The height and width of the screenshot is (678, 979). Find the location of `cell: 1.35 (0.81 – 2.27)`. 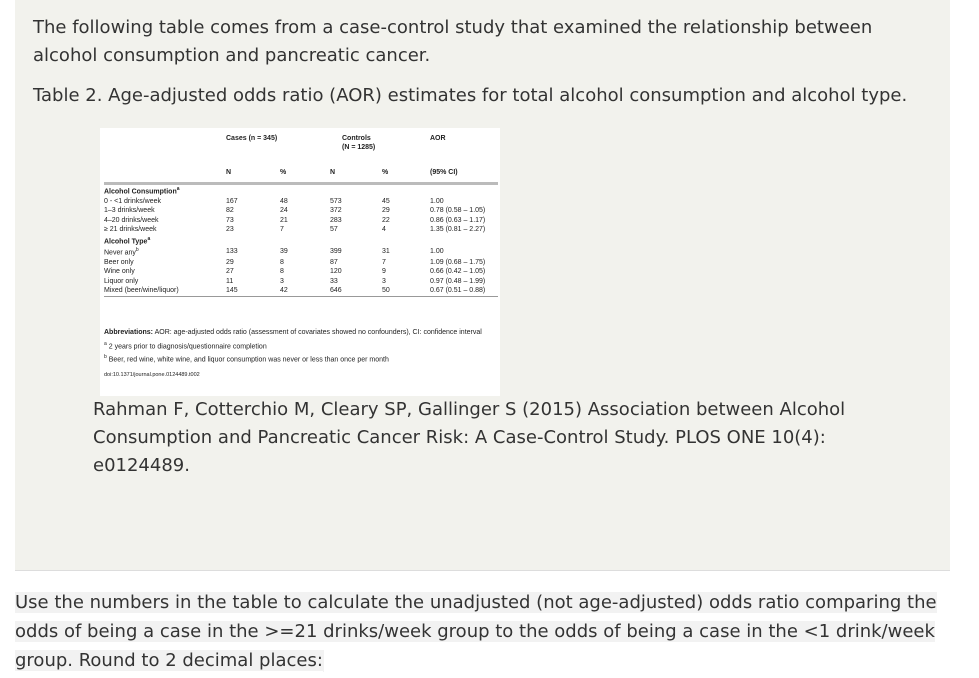

cell: 1.35 (0.81 – 2.27) is located at coordinates (458, 230).